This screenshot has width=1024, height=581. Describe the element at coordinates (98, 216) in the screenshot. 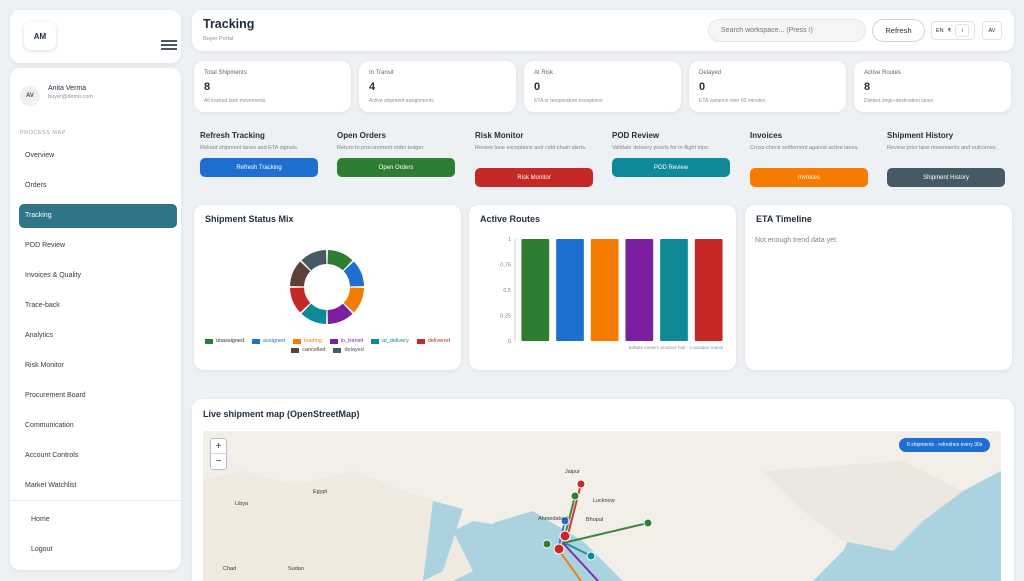

I see `sidebar-item-tracking: Tracking` at that location.